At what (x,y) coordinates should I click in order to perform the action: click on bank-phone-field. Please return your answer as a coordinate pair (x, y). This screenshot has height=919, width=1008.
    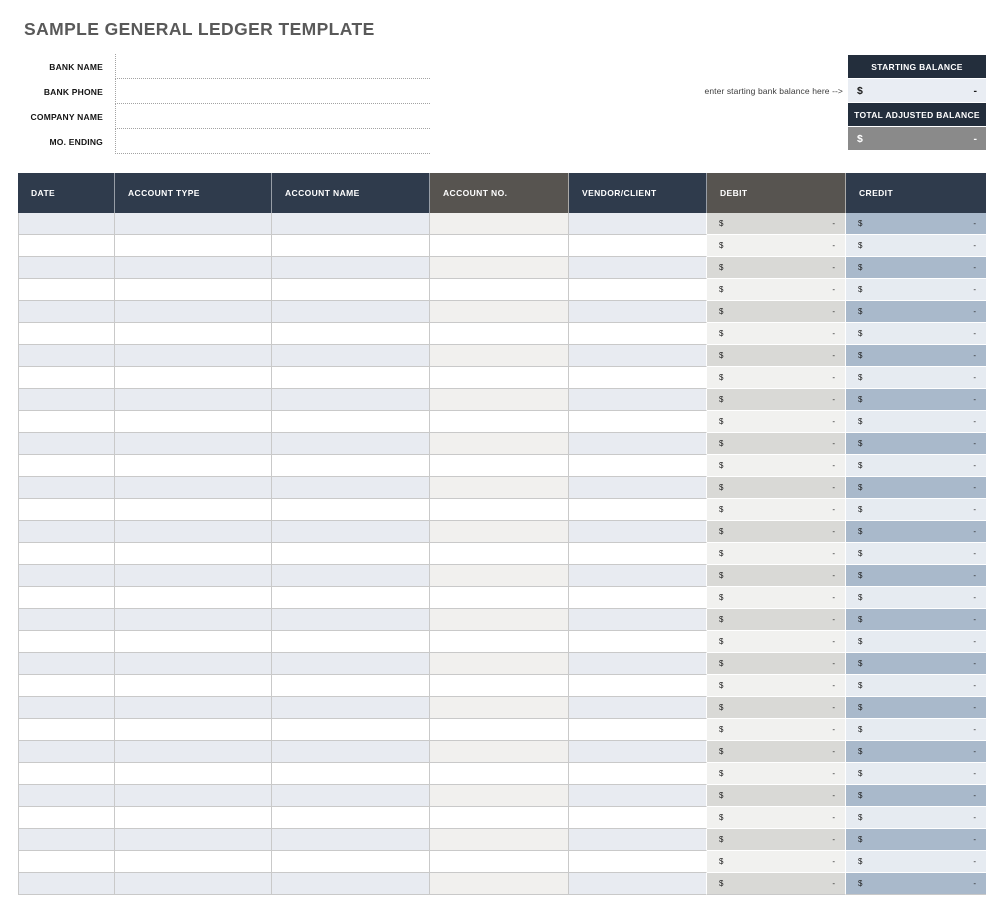
    Looking at the image, I should click on (272, 91).